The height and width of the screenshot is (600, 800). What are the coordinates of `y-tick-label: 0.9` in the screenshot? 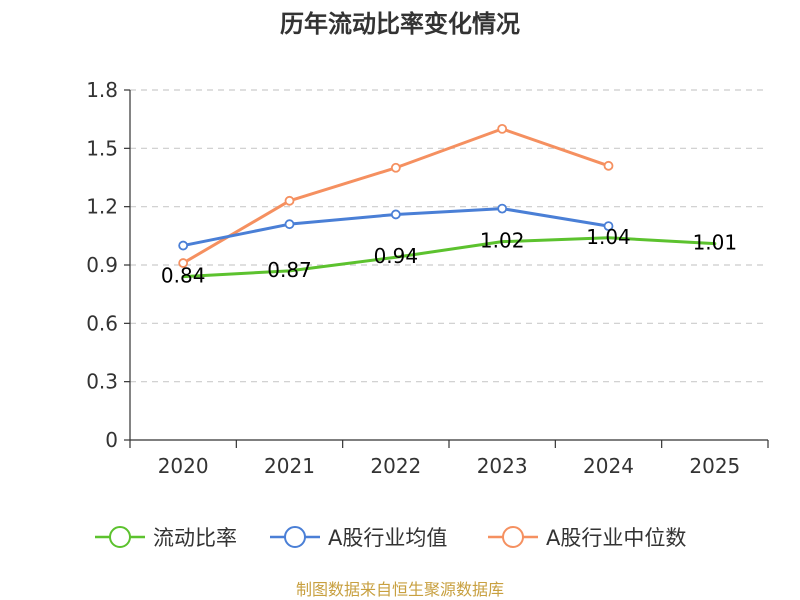 It's located at (102, 265).